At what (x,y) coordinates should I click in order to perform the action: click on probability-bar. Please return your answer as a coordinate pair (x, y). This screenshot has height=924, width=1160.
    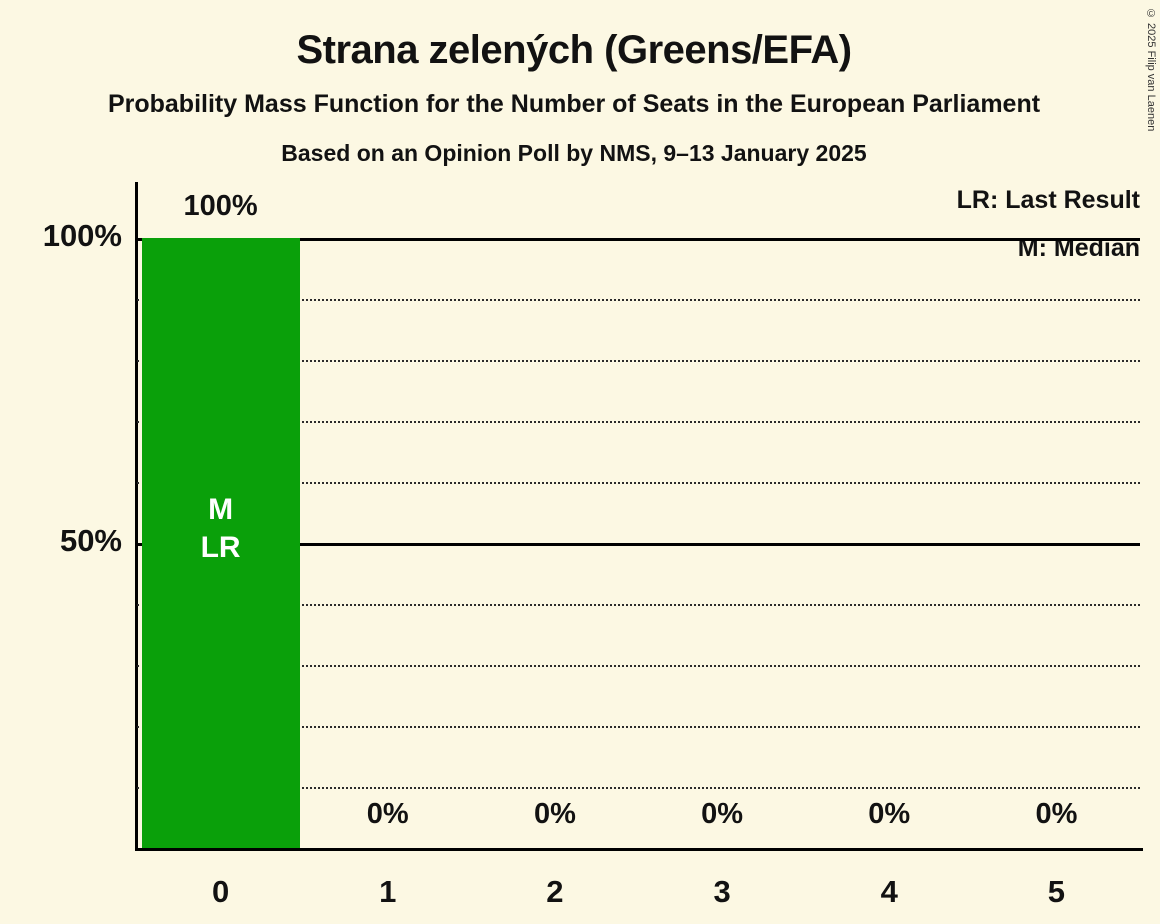
    Looking at the image, I should click on (221, 543).